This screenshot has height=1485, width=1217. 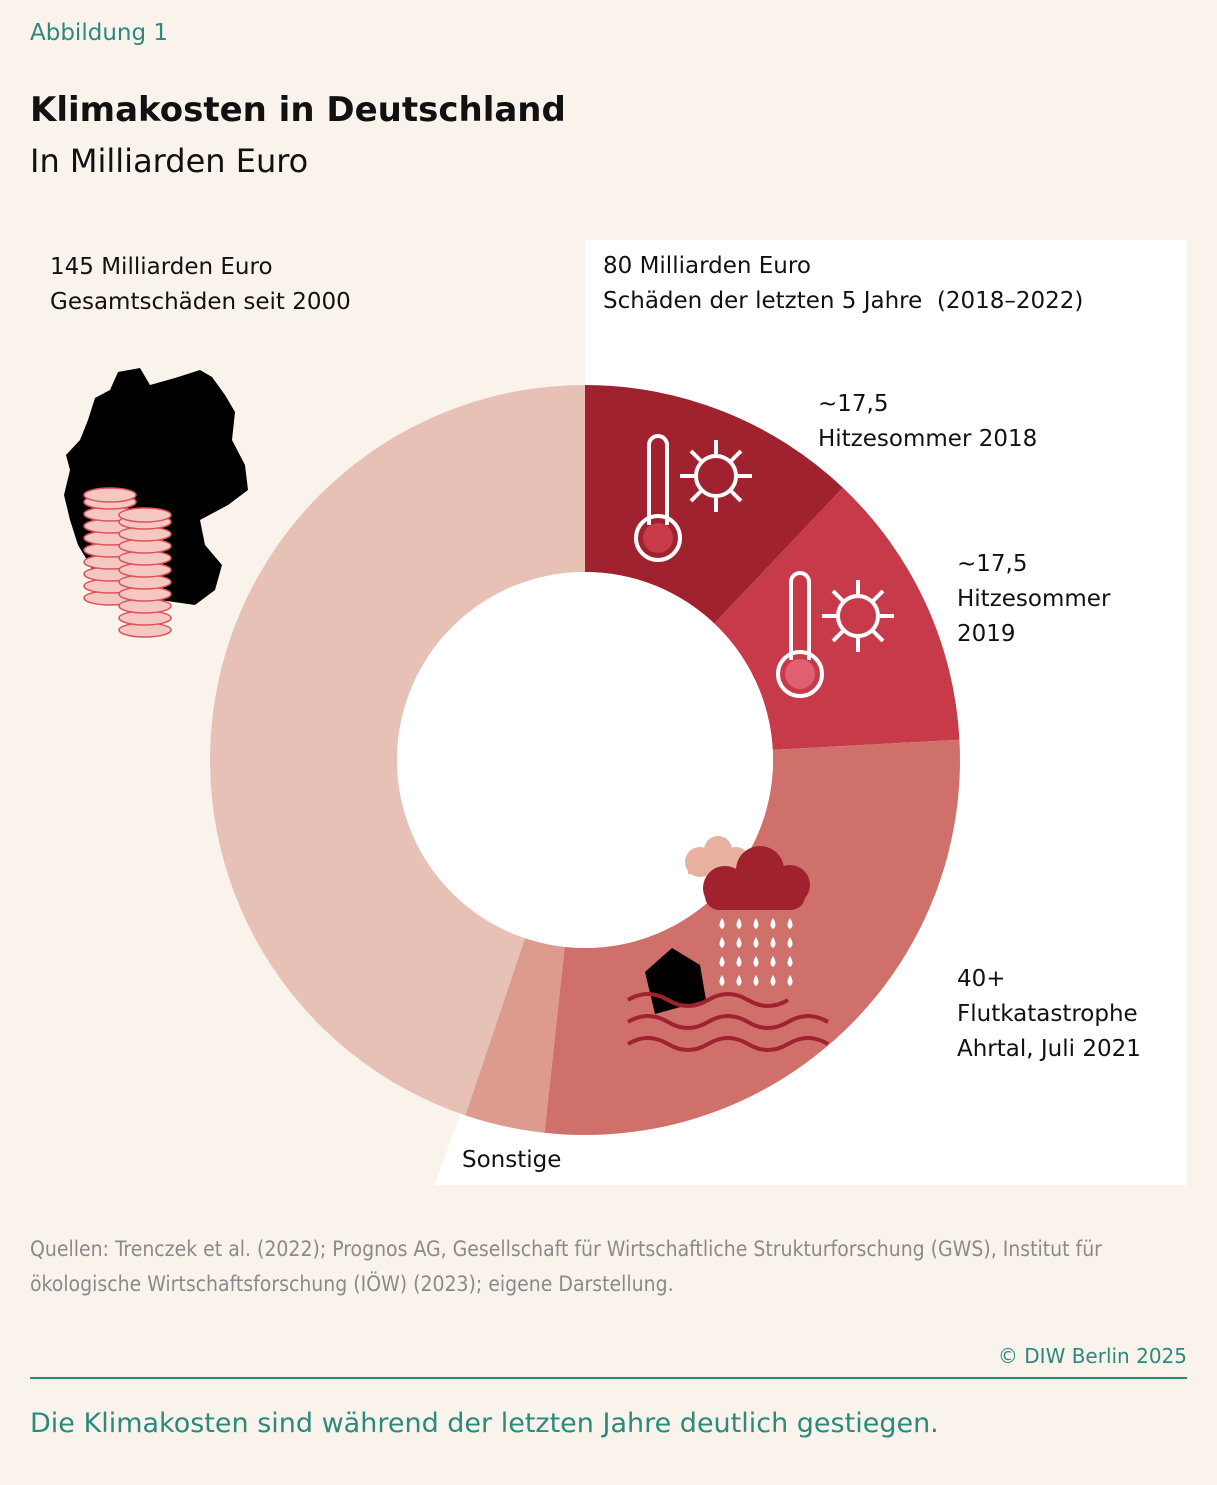 I want to click on annotation-text: Schäden der letzten 5 Jahre (2018–2022), so click(x=843, y=301).